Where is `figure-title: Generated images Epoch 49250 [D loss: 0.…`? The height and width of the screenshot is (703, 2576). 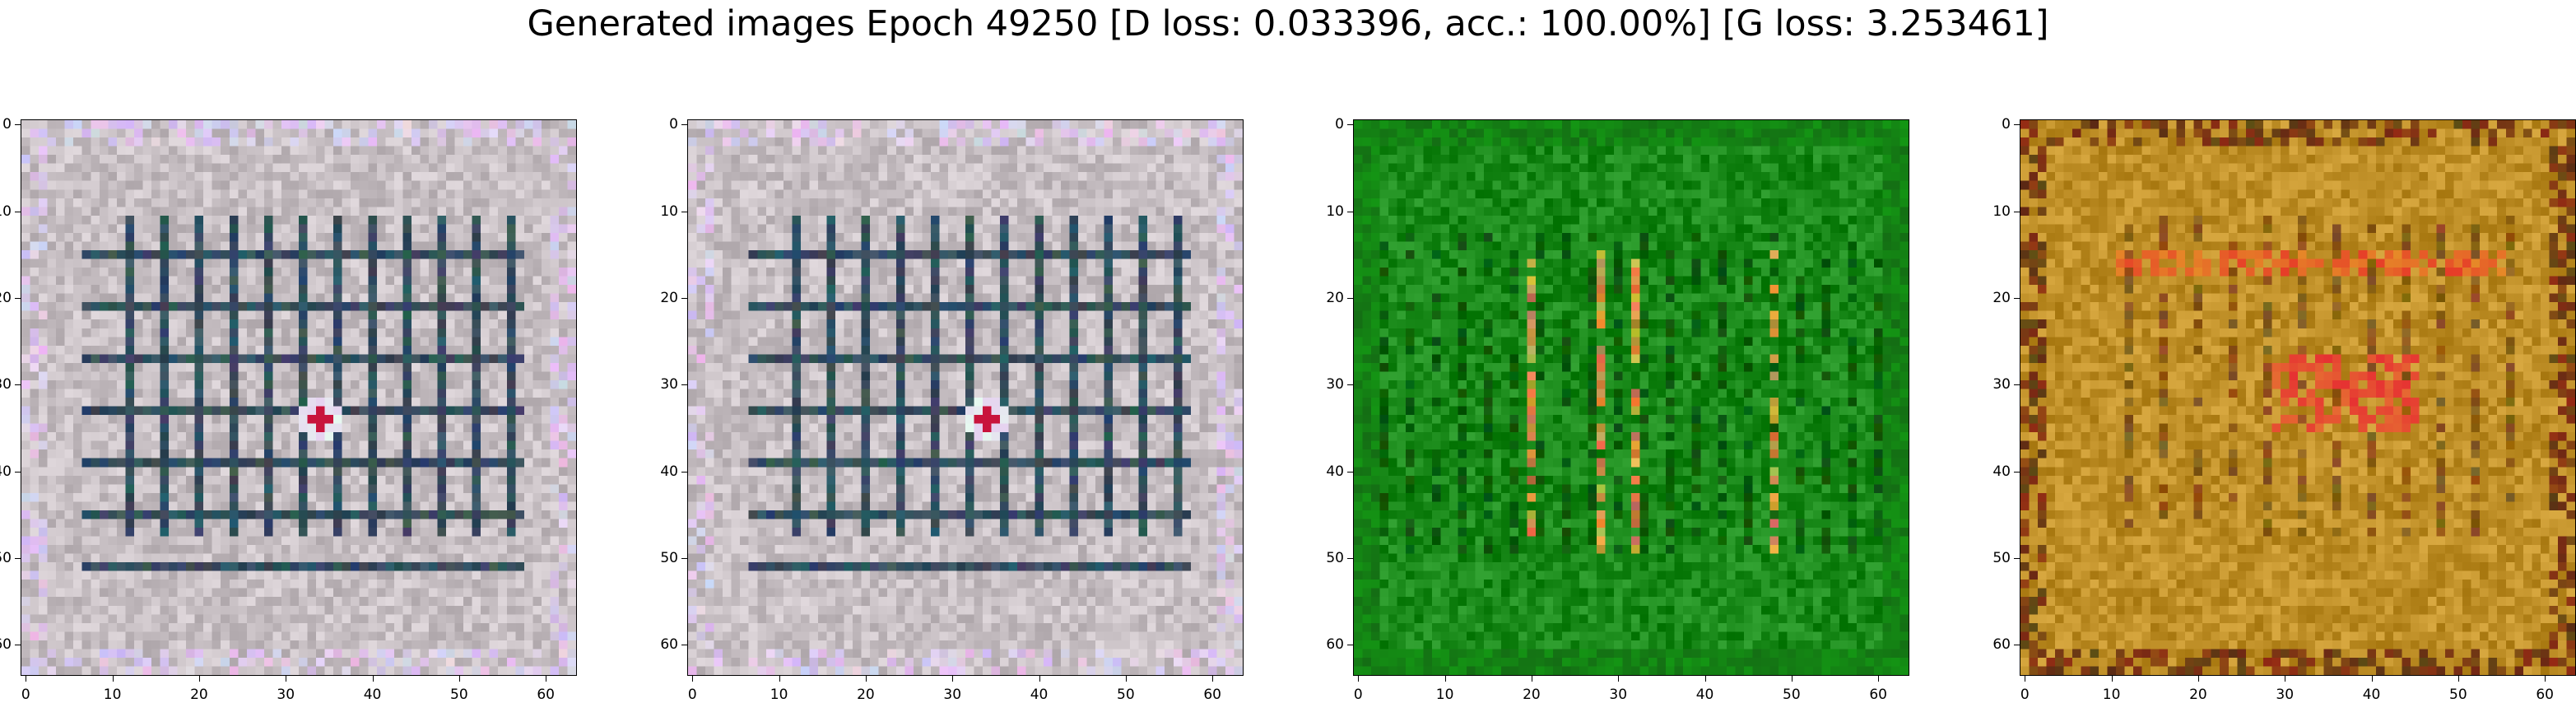 figure-title: Generated images Epoch 49250 [D loss: 0.… is located at coordinates (1288, 24).